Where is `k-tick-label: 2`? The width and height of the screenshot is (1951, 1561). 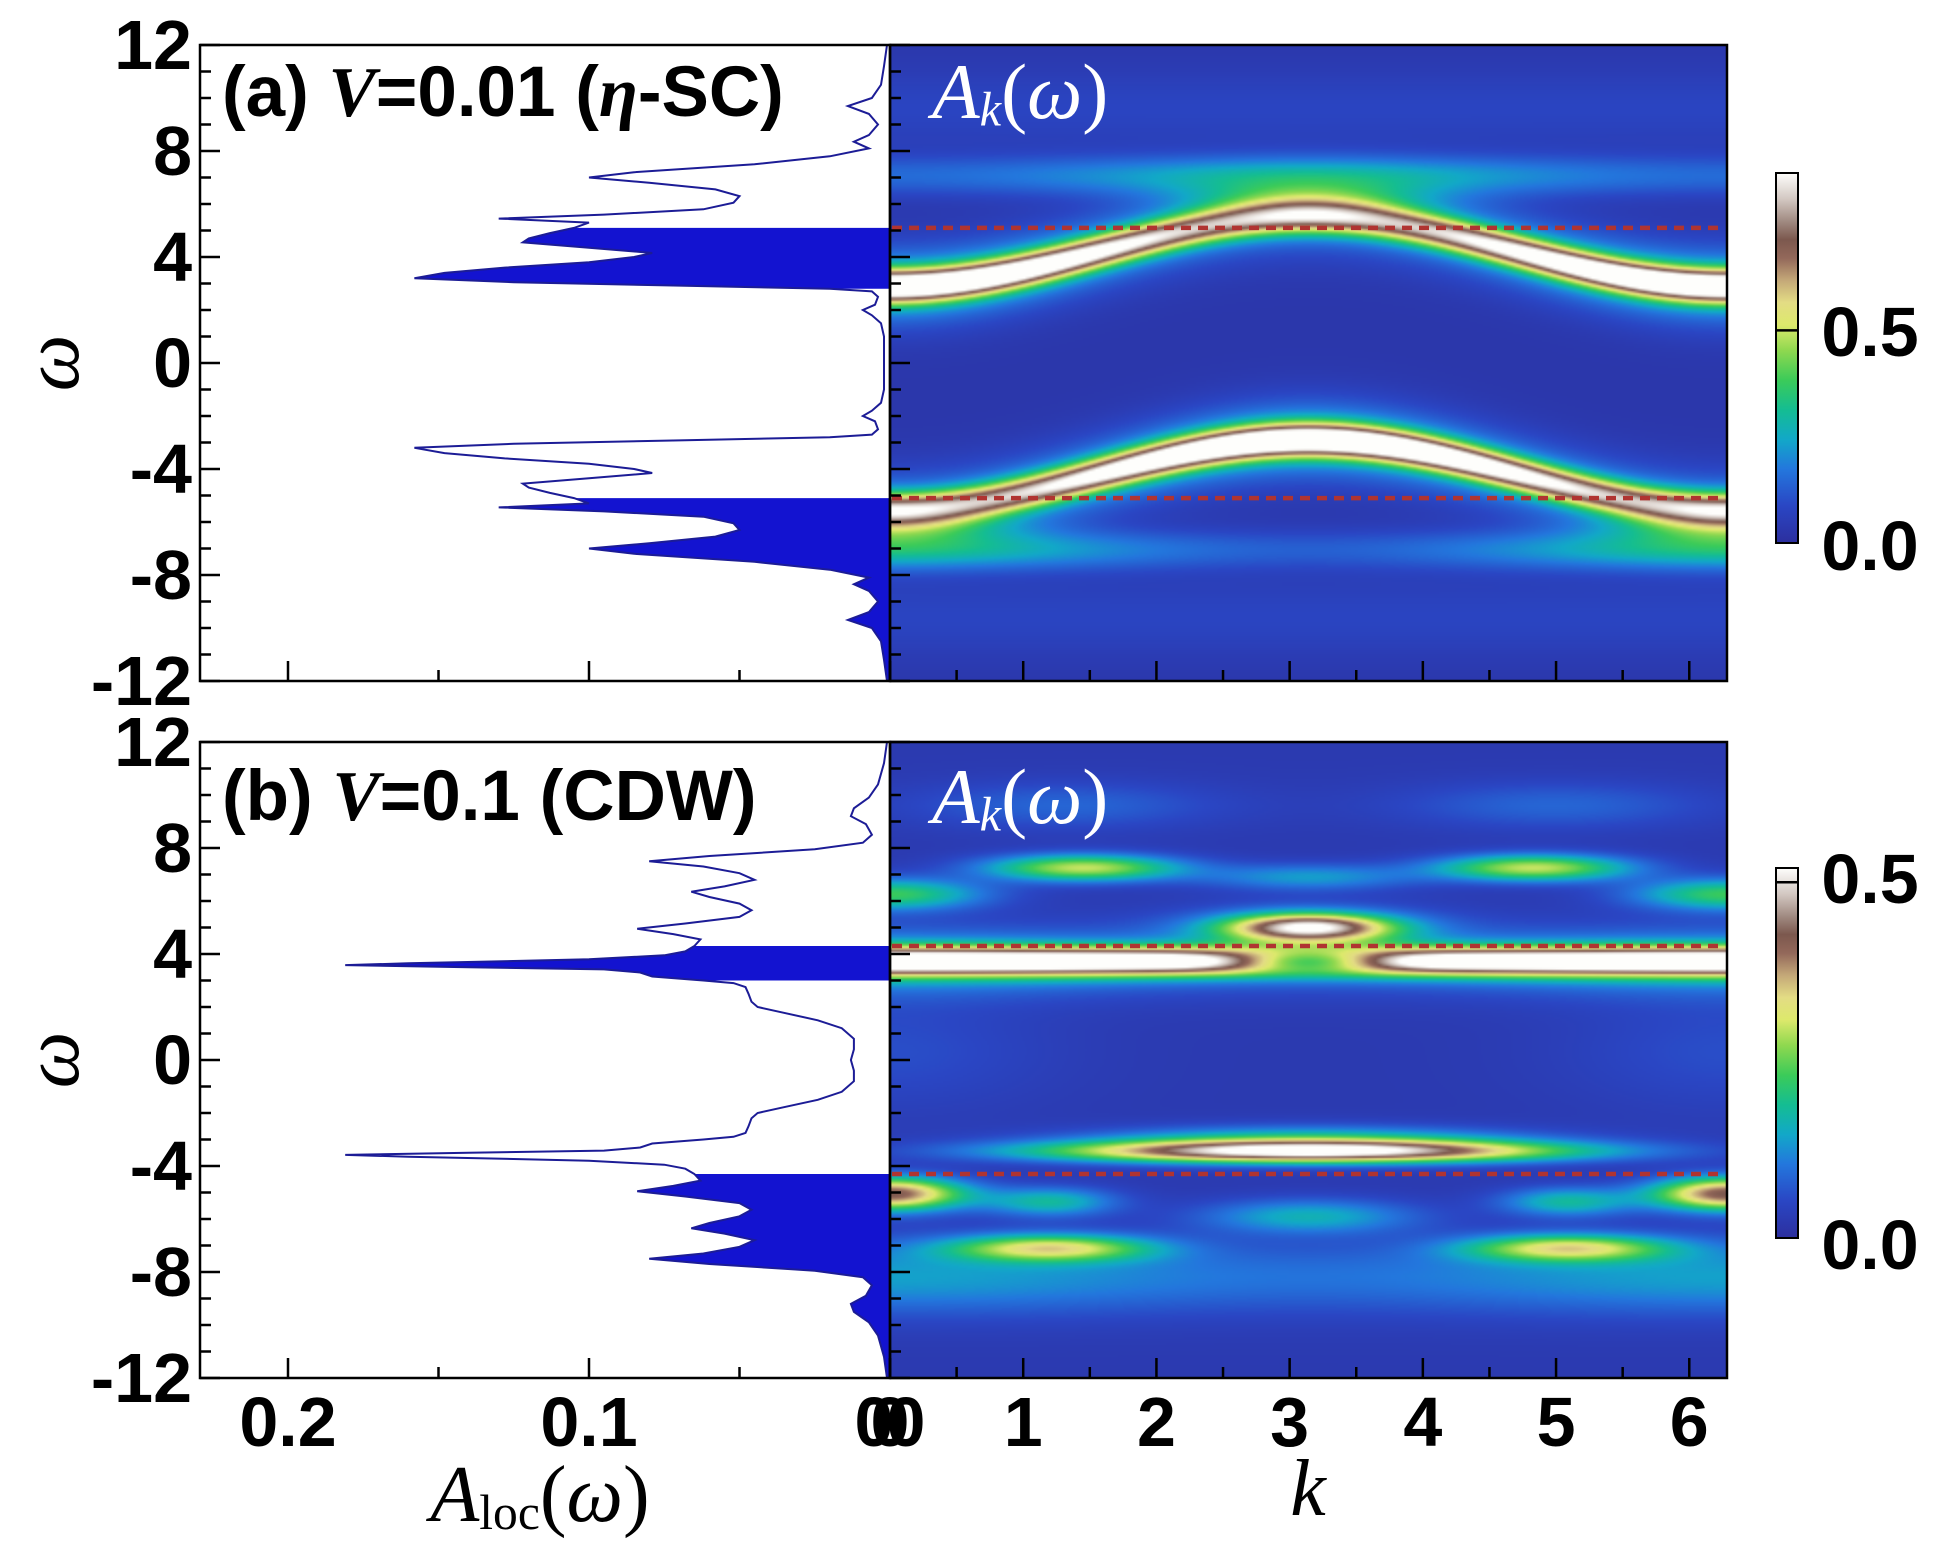
k-tick-label: 2 is located at coordinates (1156, 1422).